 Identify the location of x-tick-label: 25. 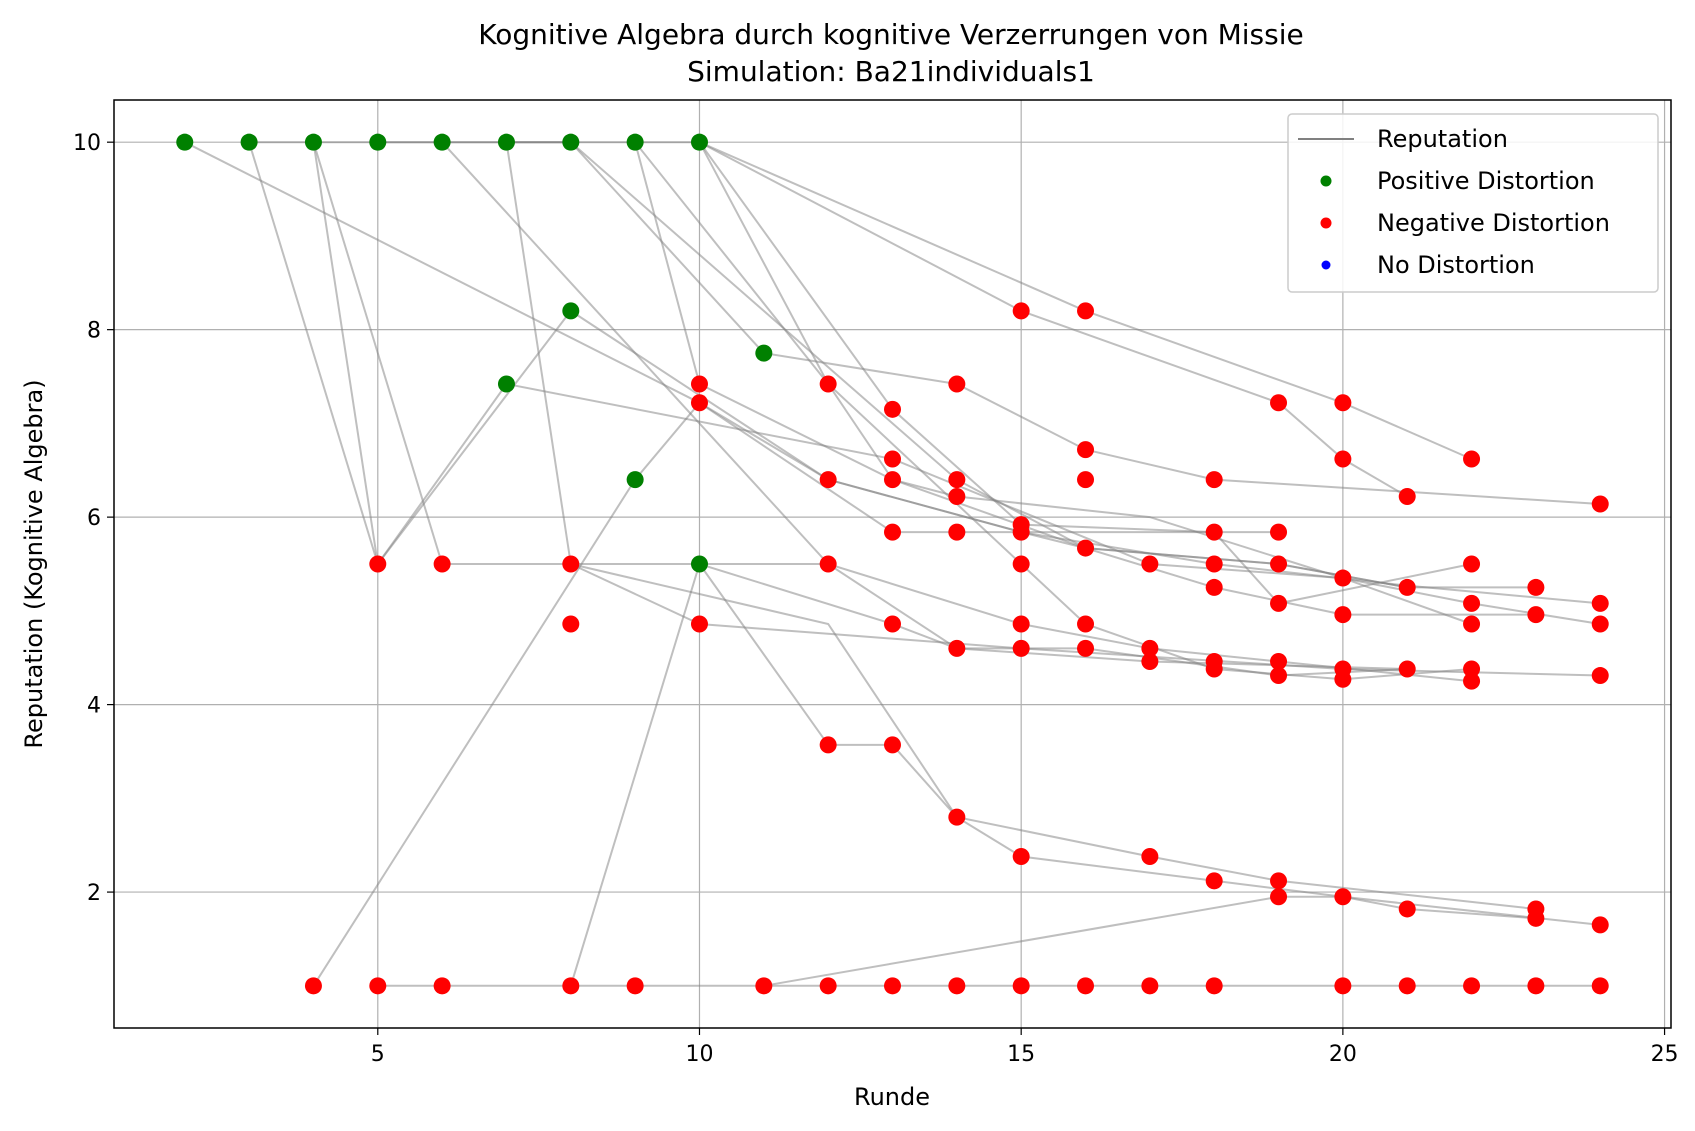
(1665, 1054).